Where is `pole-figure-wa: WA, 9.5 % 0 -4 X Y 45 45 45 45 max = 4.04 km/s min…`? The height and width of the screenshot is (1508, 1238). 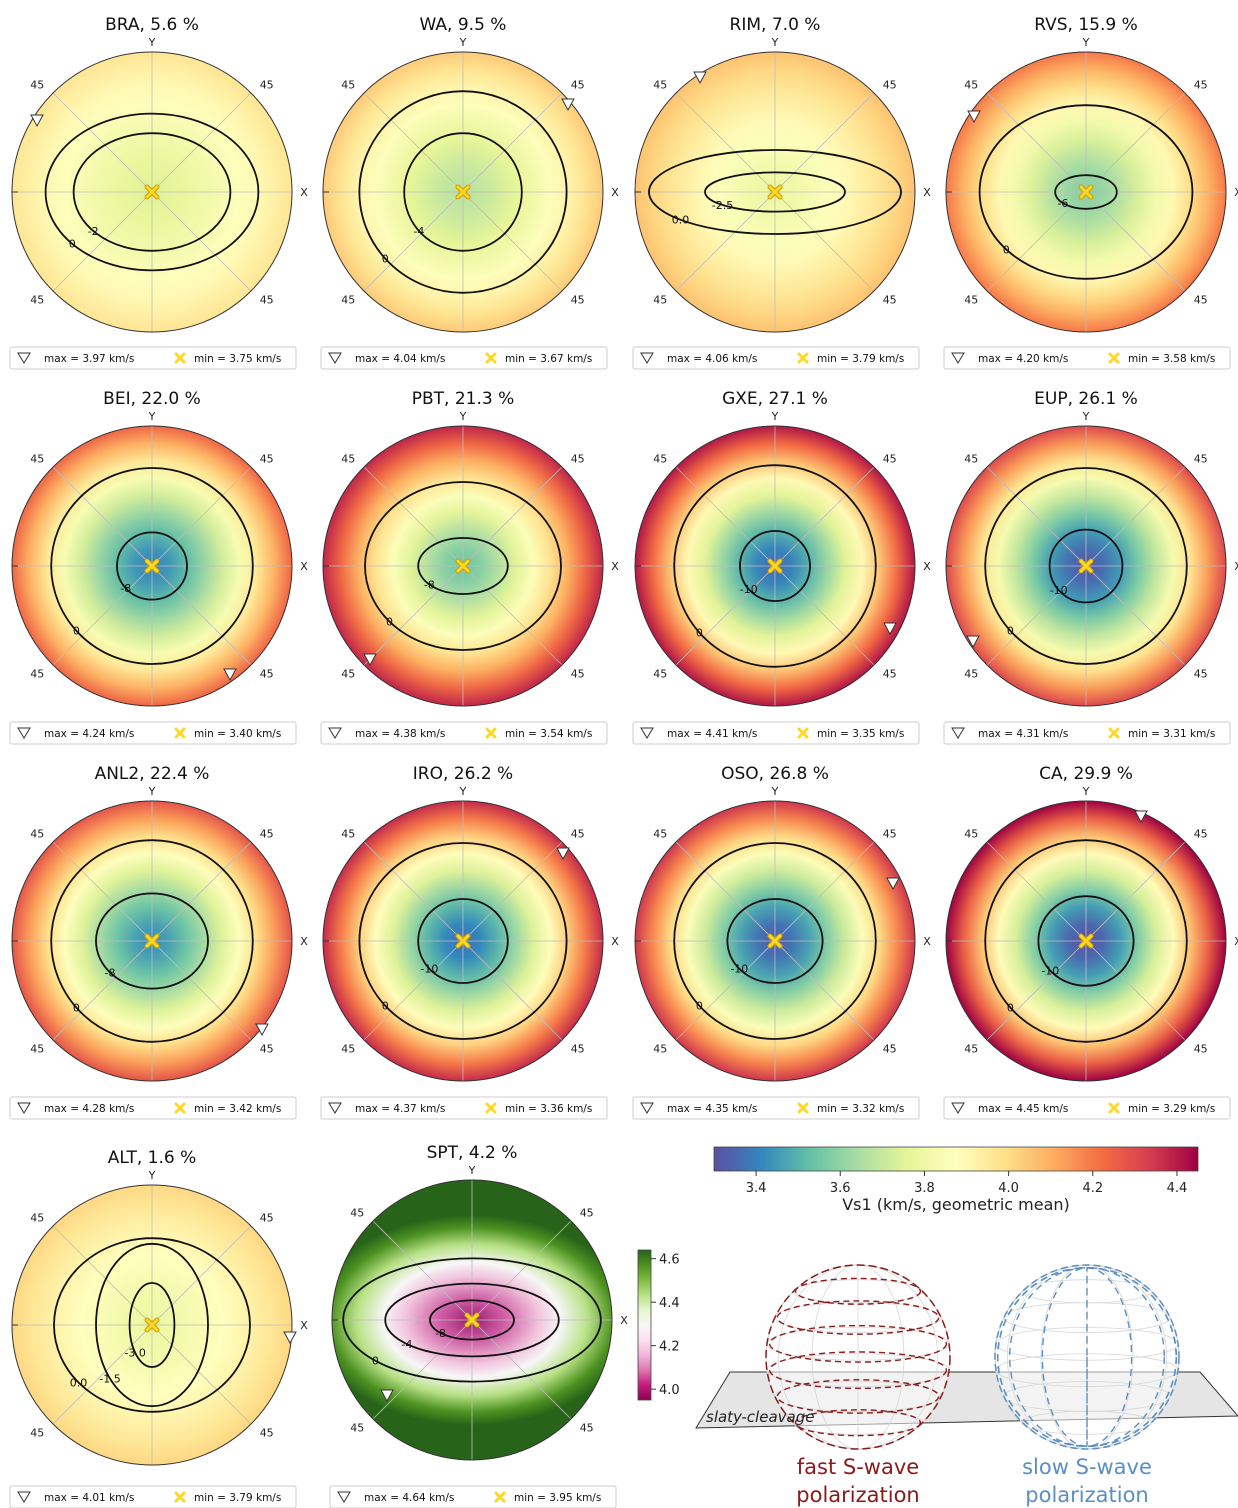 pole-figure-wa: WA, 9.5 % 0 -4 X Y 45 45 45 45 max = 4.04 km/s min… is located at coordinates (469, 192).